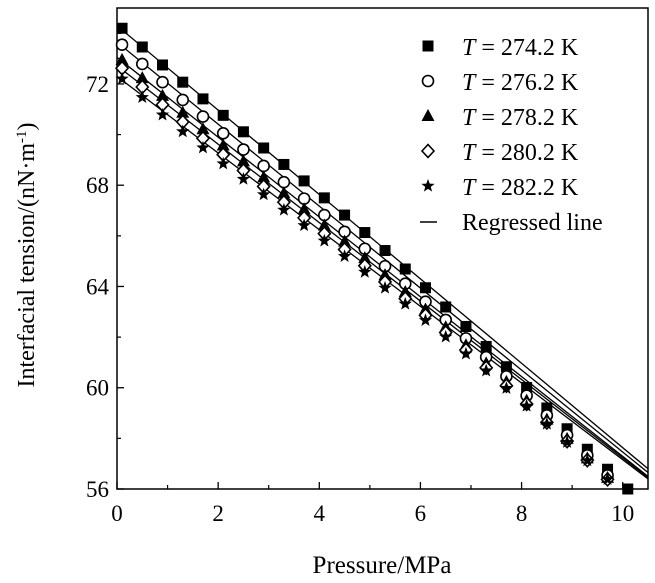  What do you see at coordinates (520, 48) in the screenshot?
I see `legend-label-series-1: T = 274.2 K` at bounding box center [520, 48].